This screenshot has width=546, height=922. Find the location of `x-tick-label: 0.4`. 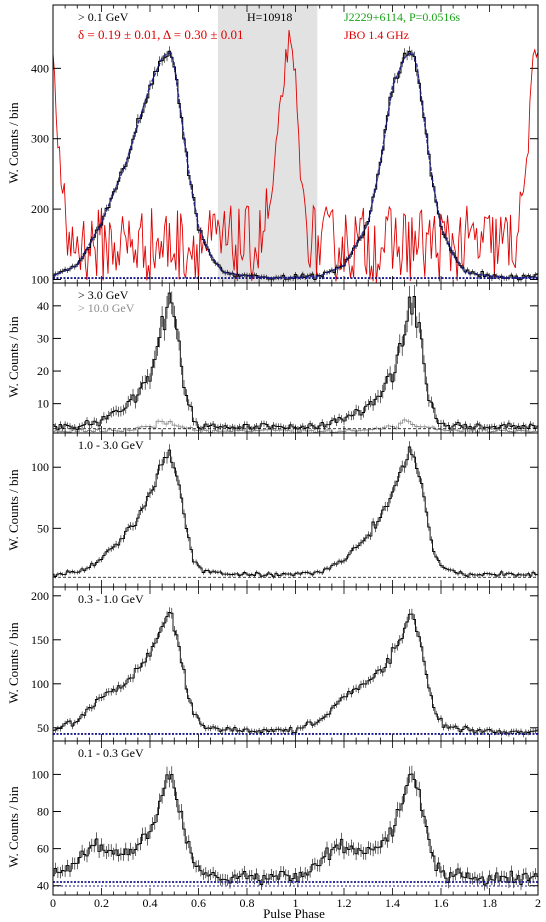

x-tick-label: 0.4 is located at coordinates (150, 903).